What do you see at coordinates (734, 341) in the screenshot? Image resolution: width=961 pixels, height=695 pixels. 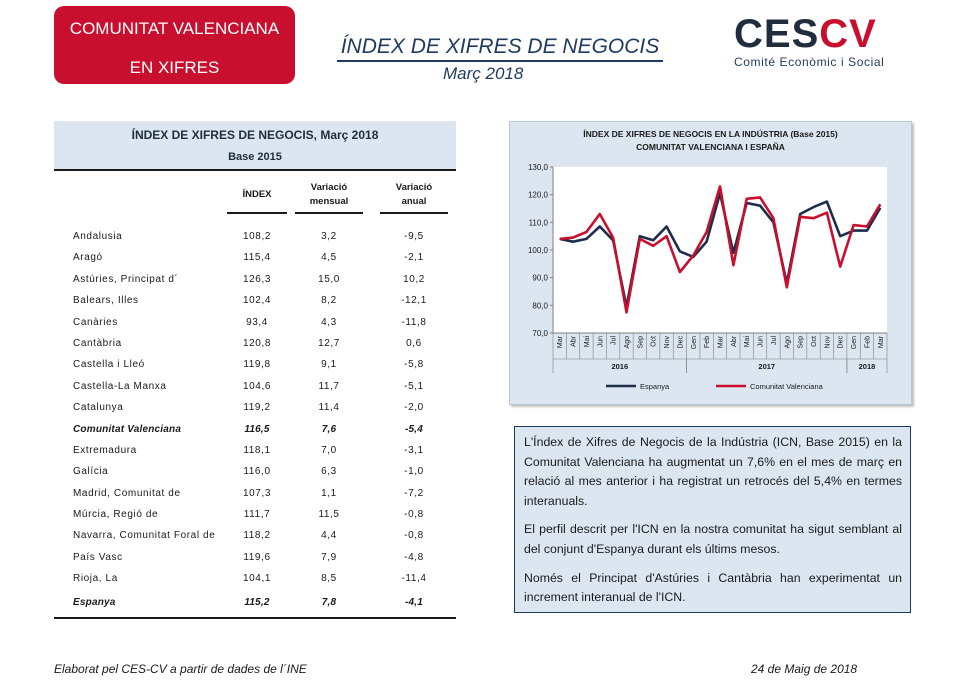 I see `x-tick-label: Abr` at bounding box center [734, 341].